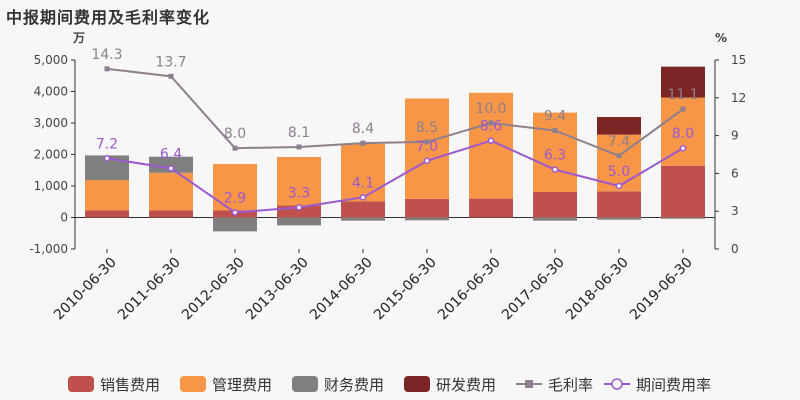  I want to click on data-label-毛利率: 7.4, so click(619, 142).